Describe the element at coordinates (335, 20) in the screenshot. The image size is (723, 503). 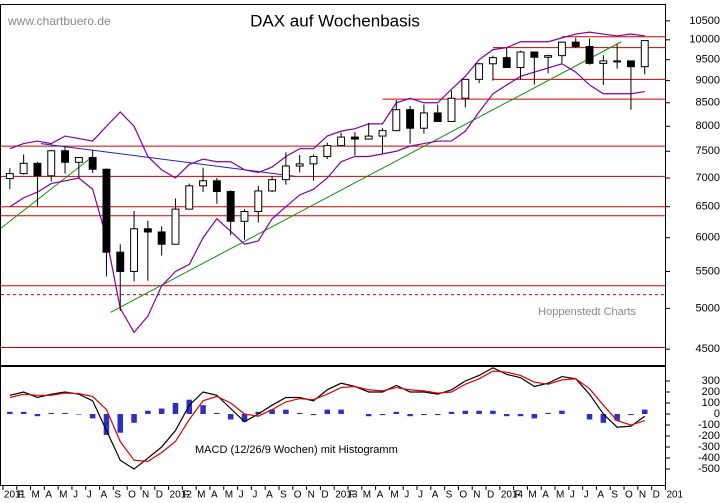
I see `chart-title: DAX auf Wochenbasis` at that location.